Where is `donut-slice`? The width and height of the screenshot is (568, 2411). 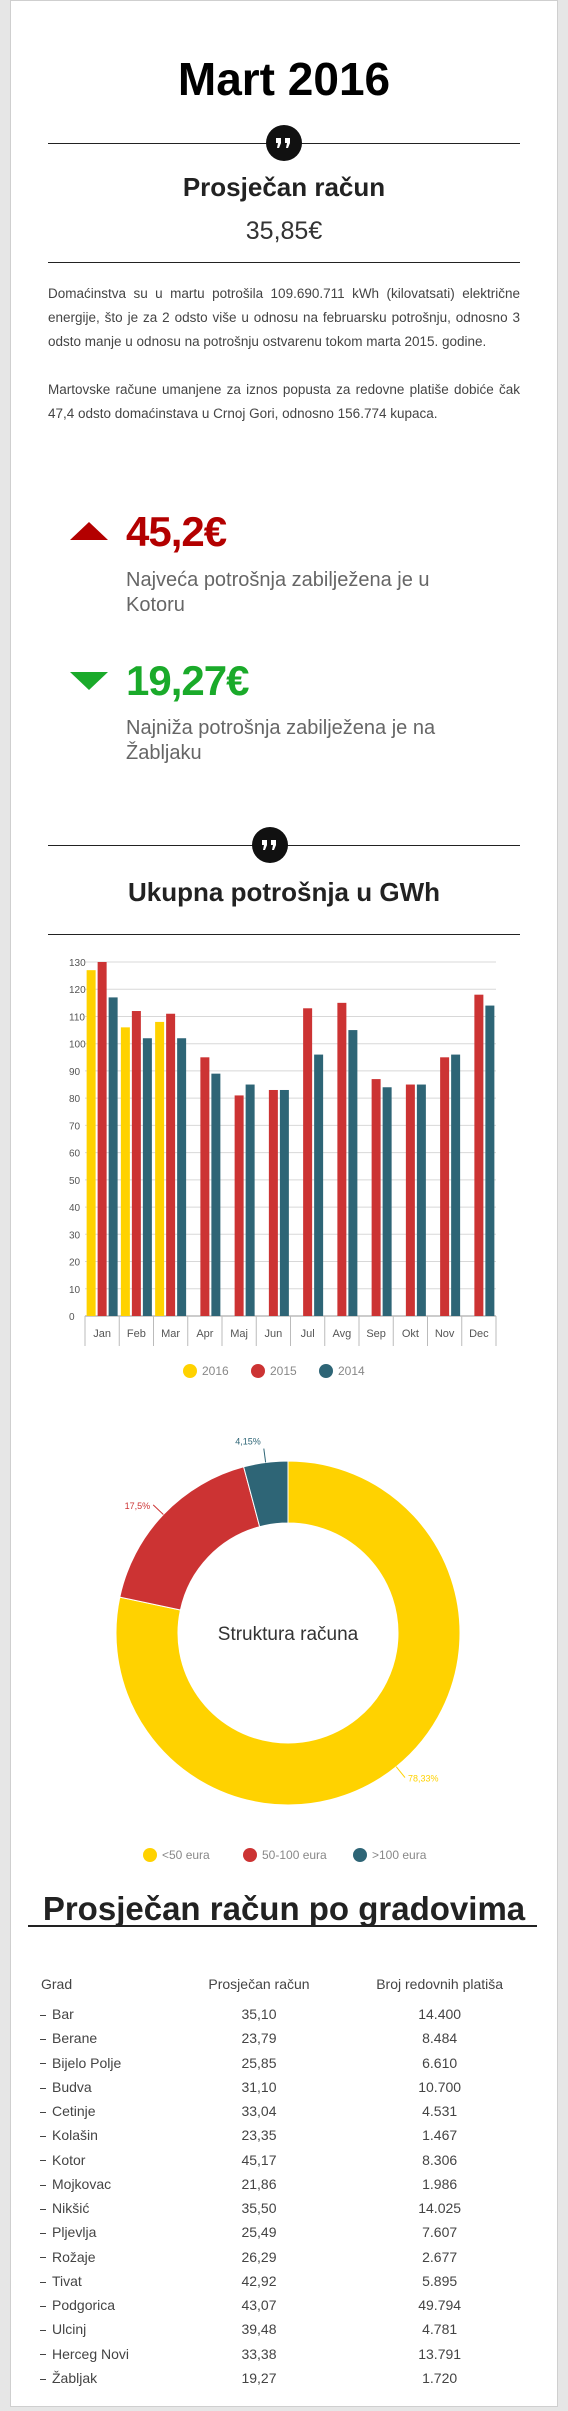 donut-slice is located at coordinates (266, 1494).